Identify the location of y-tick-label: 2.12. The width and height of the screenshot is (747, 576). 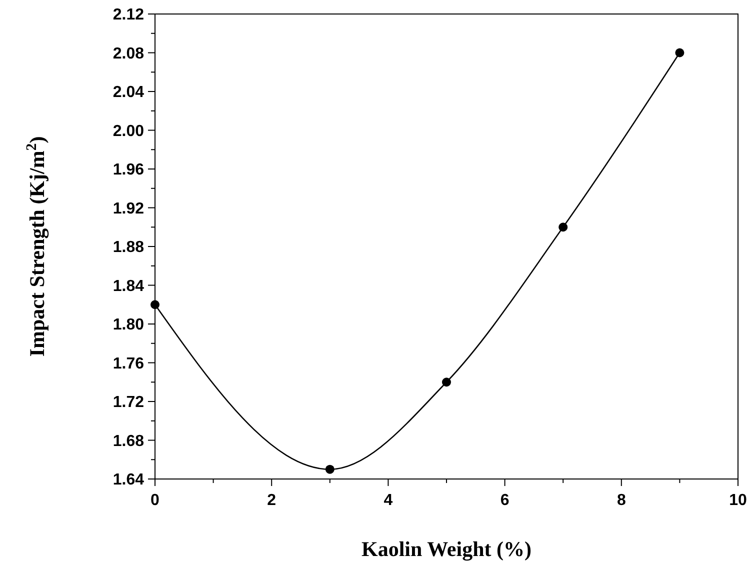
(128, 15).